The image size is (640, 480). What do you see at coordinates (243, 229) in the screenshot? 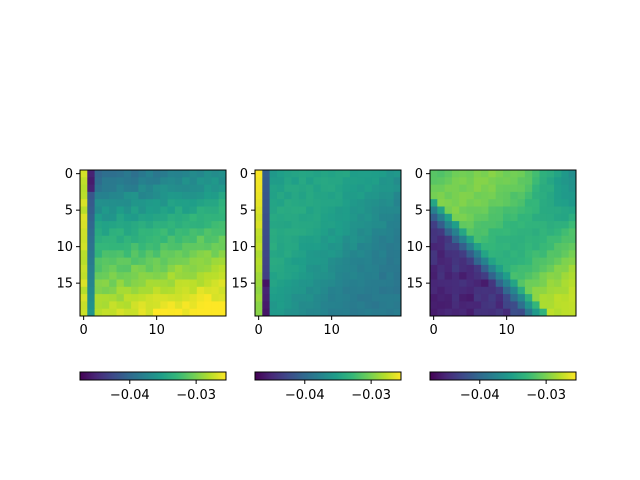
I see `y-axis-ticks: 0 5 10 15` at bounding box center [243, 229].